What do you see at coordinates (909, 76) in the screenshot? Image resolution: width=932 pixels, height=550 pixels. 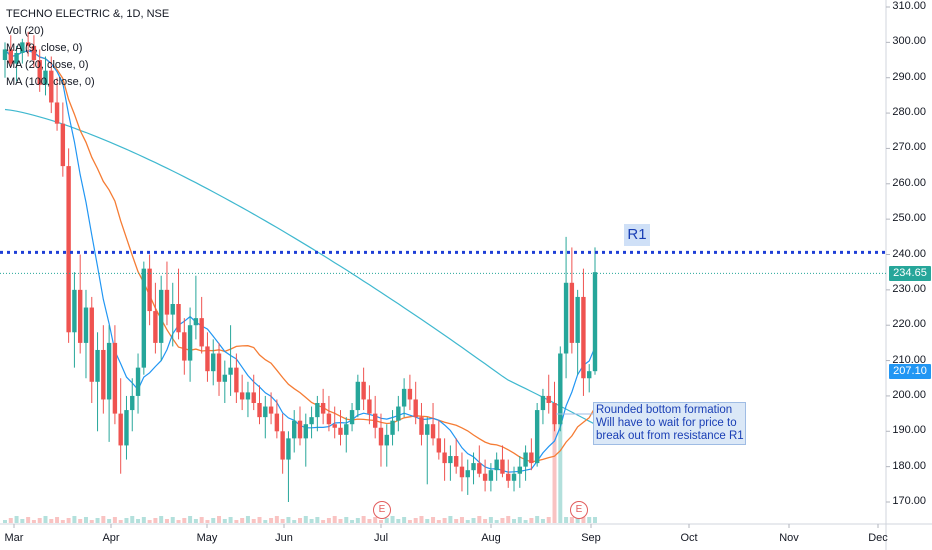 I see `y-tick-label: 290.00` at bounding box center [909, 76].